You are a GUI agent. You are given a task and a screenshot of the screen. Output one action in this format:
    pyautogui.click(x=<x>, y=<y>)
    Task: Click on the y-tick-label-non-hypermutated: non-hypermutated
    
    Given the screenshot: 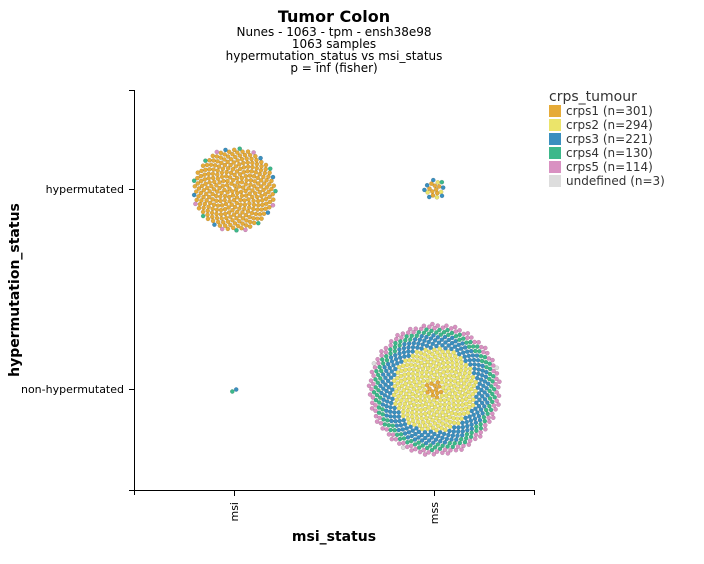 What is the action you would take?
    pyautogui.click(x=72, y=389)
    